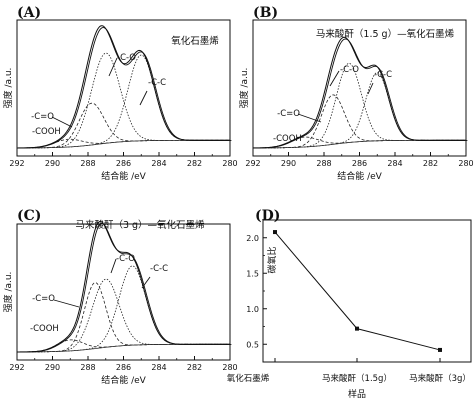 This screenshot has width=474, height=403. What do you see at coordinates (272, 259) in the screenshot?
I see `y-axis-label: 碳氧比` at bounding box center [272, 259].